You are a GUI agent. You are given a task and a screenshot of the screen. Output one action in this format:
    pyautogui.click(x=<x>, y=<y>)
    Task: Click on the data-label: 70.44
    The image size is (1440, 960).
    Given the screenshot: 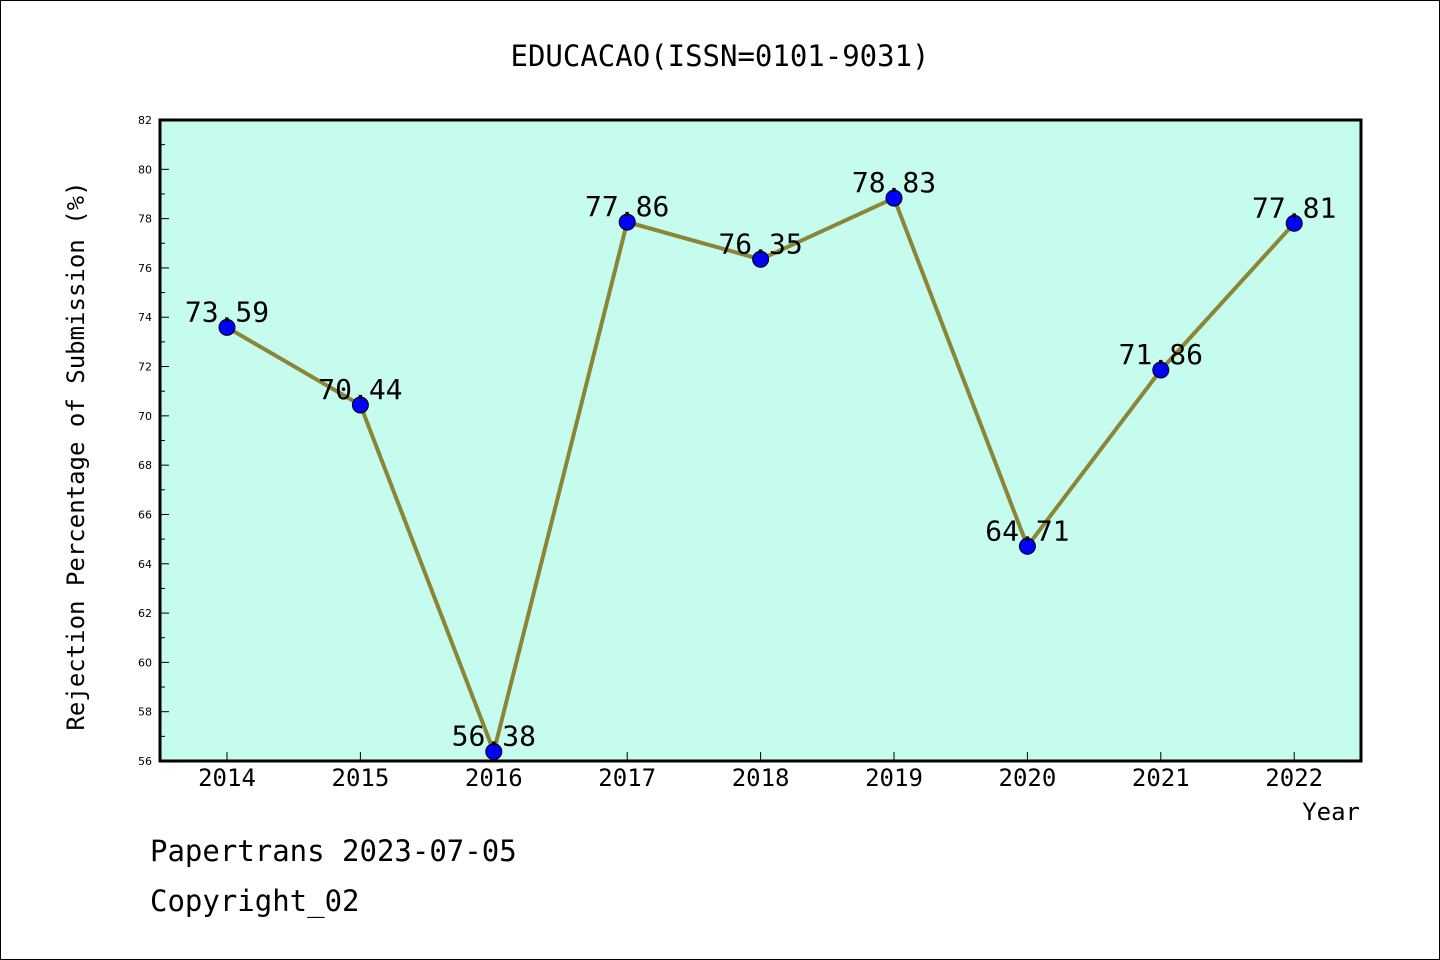 What is the action you would take?
    pyautogui.click(x=360, y=389)
    